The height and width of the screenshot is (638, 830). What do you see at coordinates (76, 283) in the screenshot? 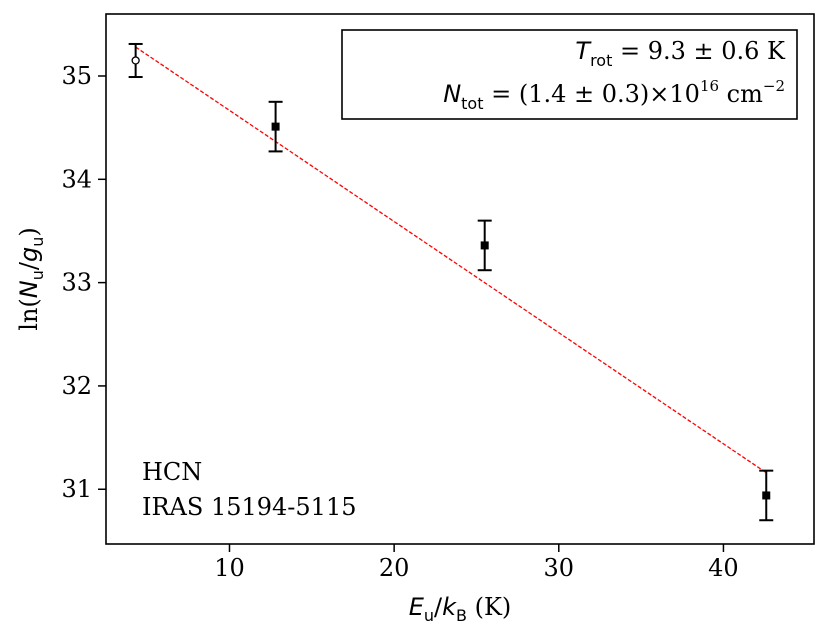
I see `y-tick-label: 33` at bounding box center [76, 283].